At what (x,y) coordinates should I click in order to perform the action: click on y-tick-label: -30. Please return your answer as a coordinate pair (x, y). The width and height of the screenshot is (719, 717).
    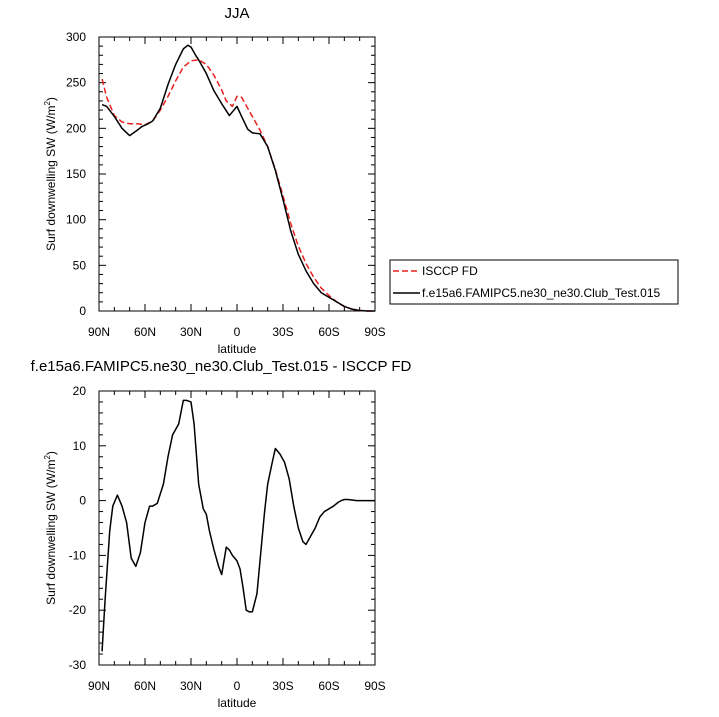
    Looking at the image, I should click on (78, 665).